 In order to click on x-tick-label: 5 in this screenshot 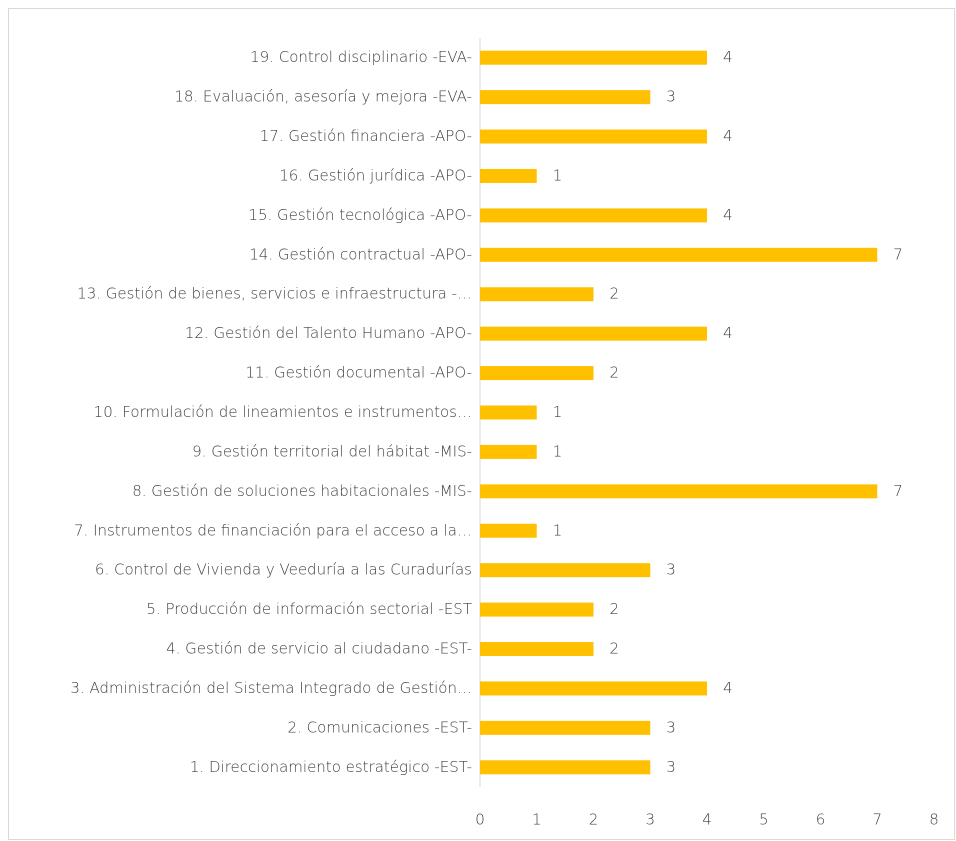, I will do `click(764, 820)`.